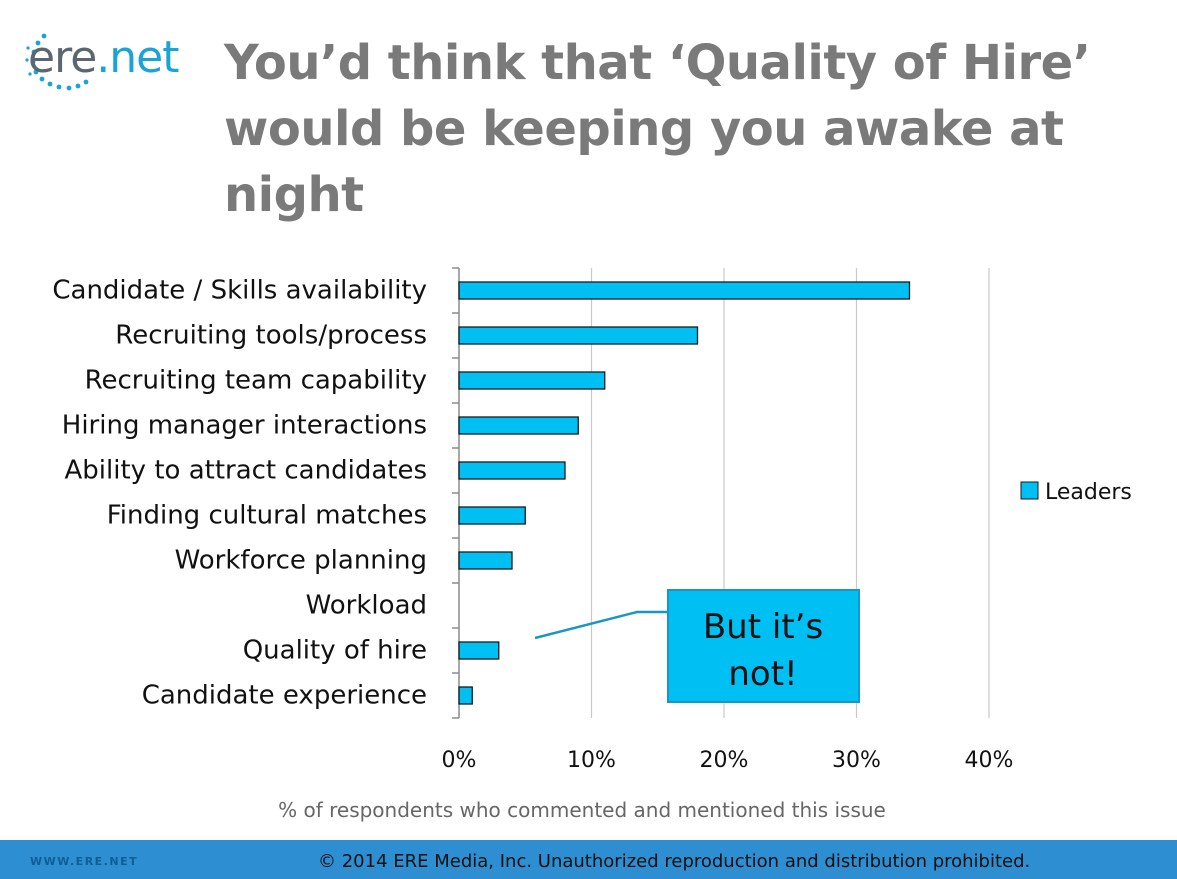 The image size is (1177, 879). I want to click on category-label: Recruiting tools/process, so click(271, 336).